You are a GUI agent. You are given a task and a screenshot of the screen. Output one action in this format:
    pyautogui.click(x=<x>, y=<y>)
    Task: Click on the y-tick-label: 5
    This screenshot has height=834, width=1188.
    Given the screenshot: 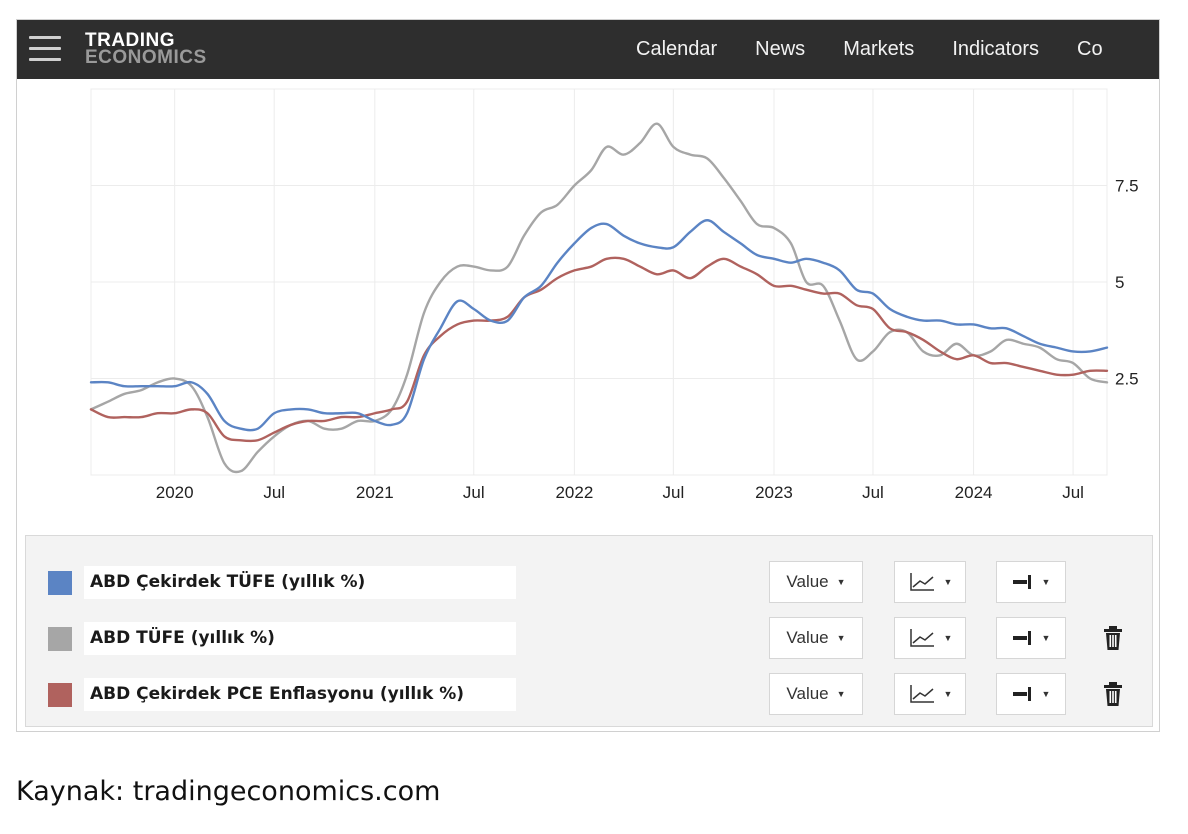 What is the action you would take?
    pyautogui.click(x=1119, y=282)
    